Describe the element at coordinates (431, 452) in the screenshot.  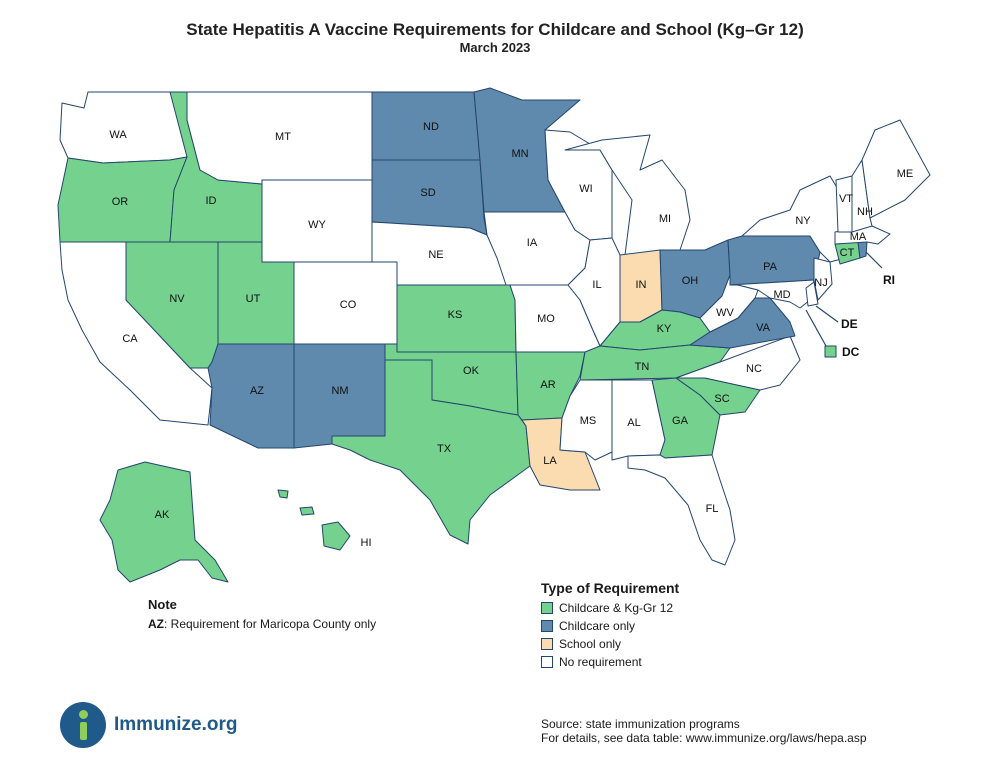
I see `state-tx` at that location.